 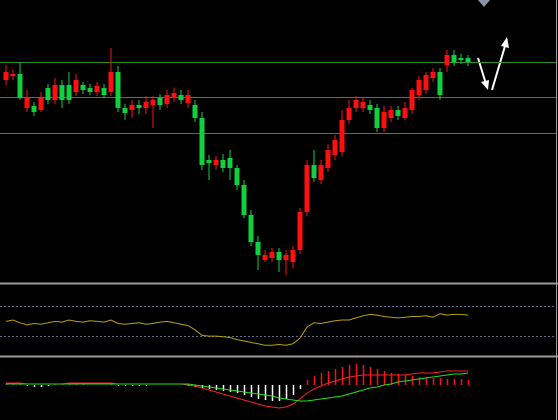 I want to click on marker-triangle, so click(x=484, y=3).